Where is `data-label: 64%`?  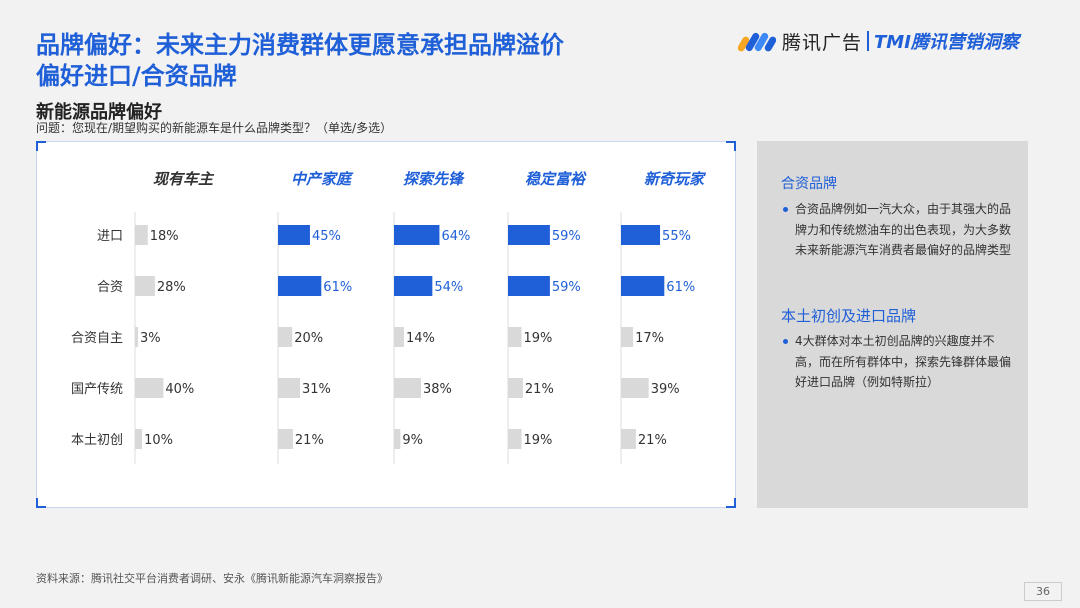
data-label: 64% is located at coordinates (455, 236).